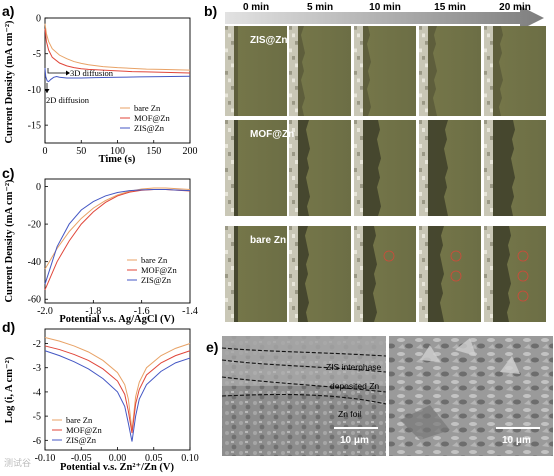 The image size is (554, 476). I want to click on row-label-0: ZIS@Zn, so click(269, 40).